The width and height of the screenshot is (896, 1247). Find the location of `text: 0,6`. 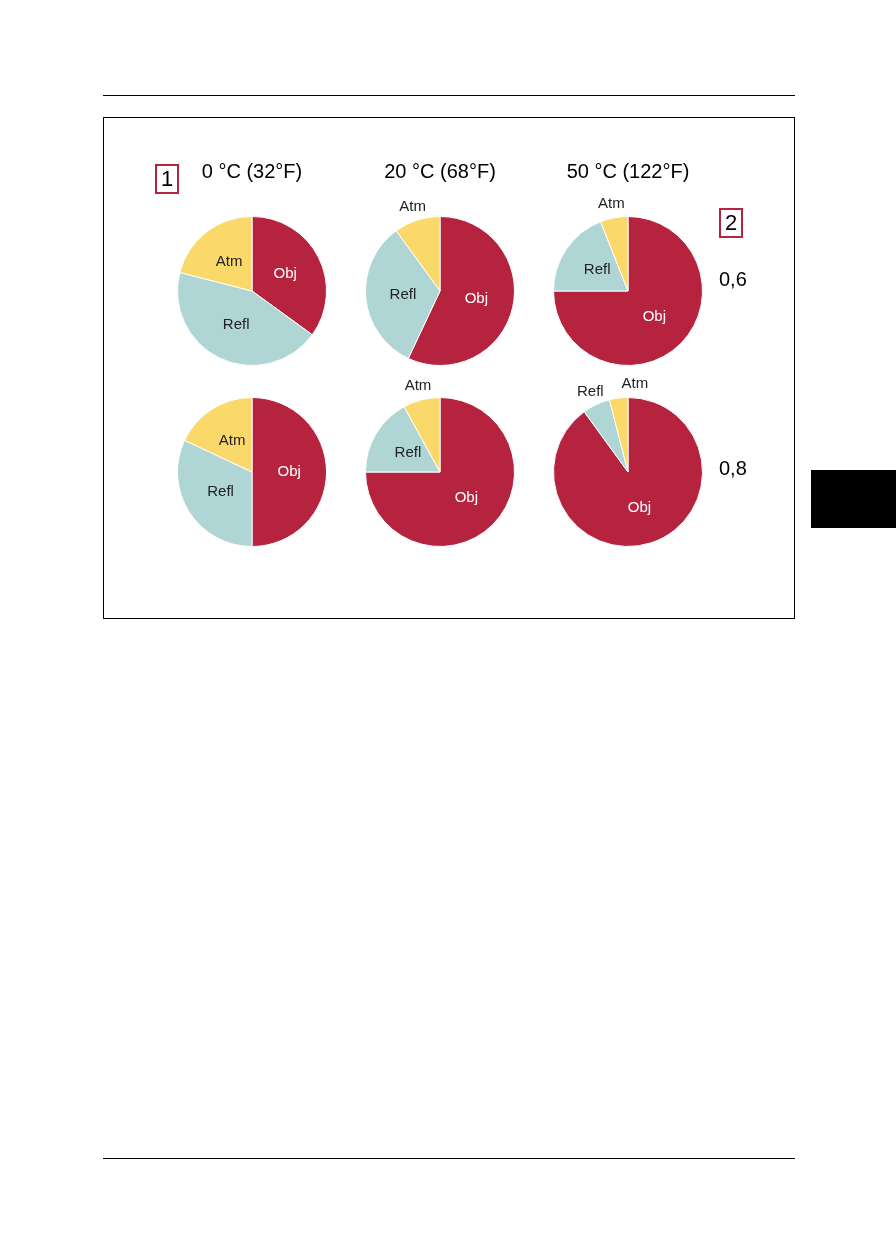

text: 0,6 is located at coordinates (733, 279).